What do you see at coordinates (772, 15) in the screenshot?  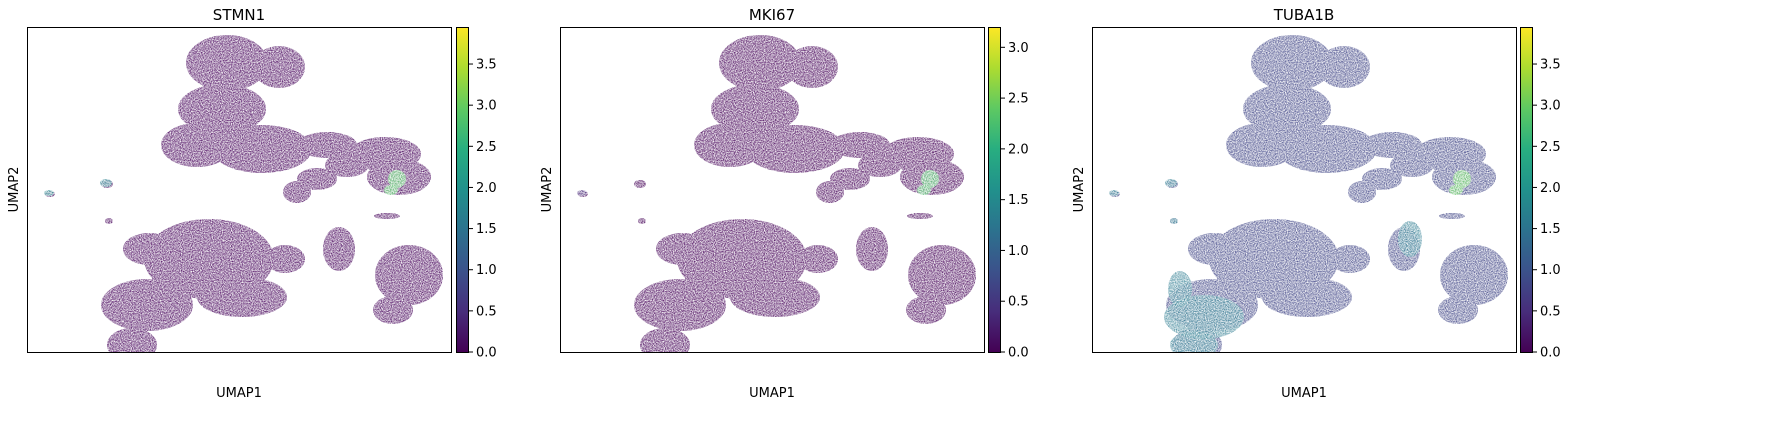 I see `panel-title: MKI67` at bounding box center [772, 15].